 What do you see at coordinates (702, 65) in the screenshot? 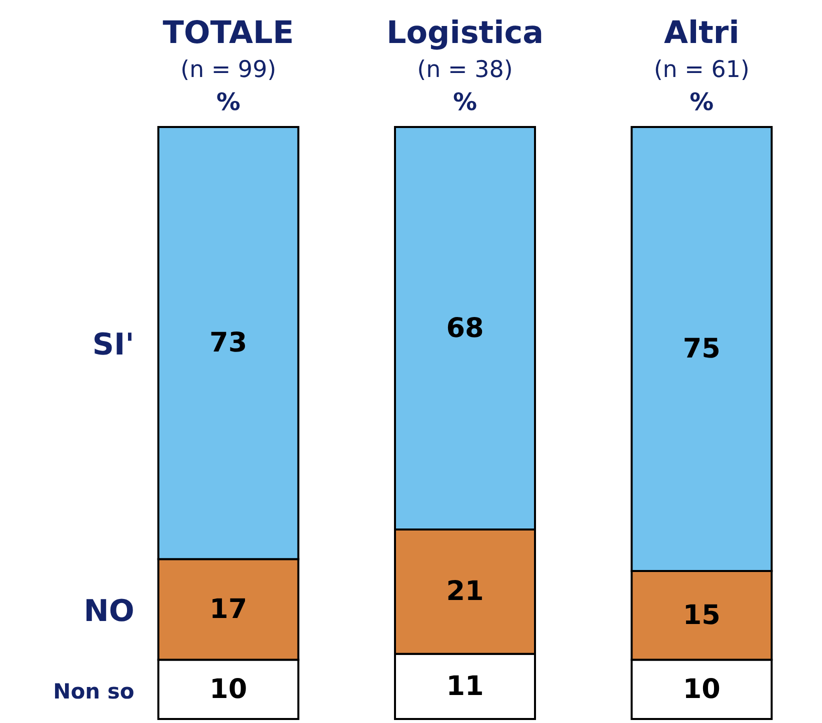
I see `x-tick-label: Altri (n = 61) %` at bounding box center [702, 65].